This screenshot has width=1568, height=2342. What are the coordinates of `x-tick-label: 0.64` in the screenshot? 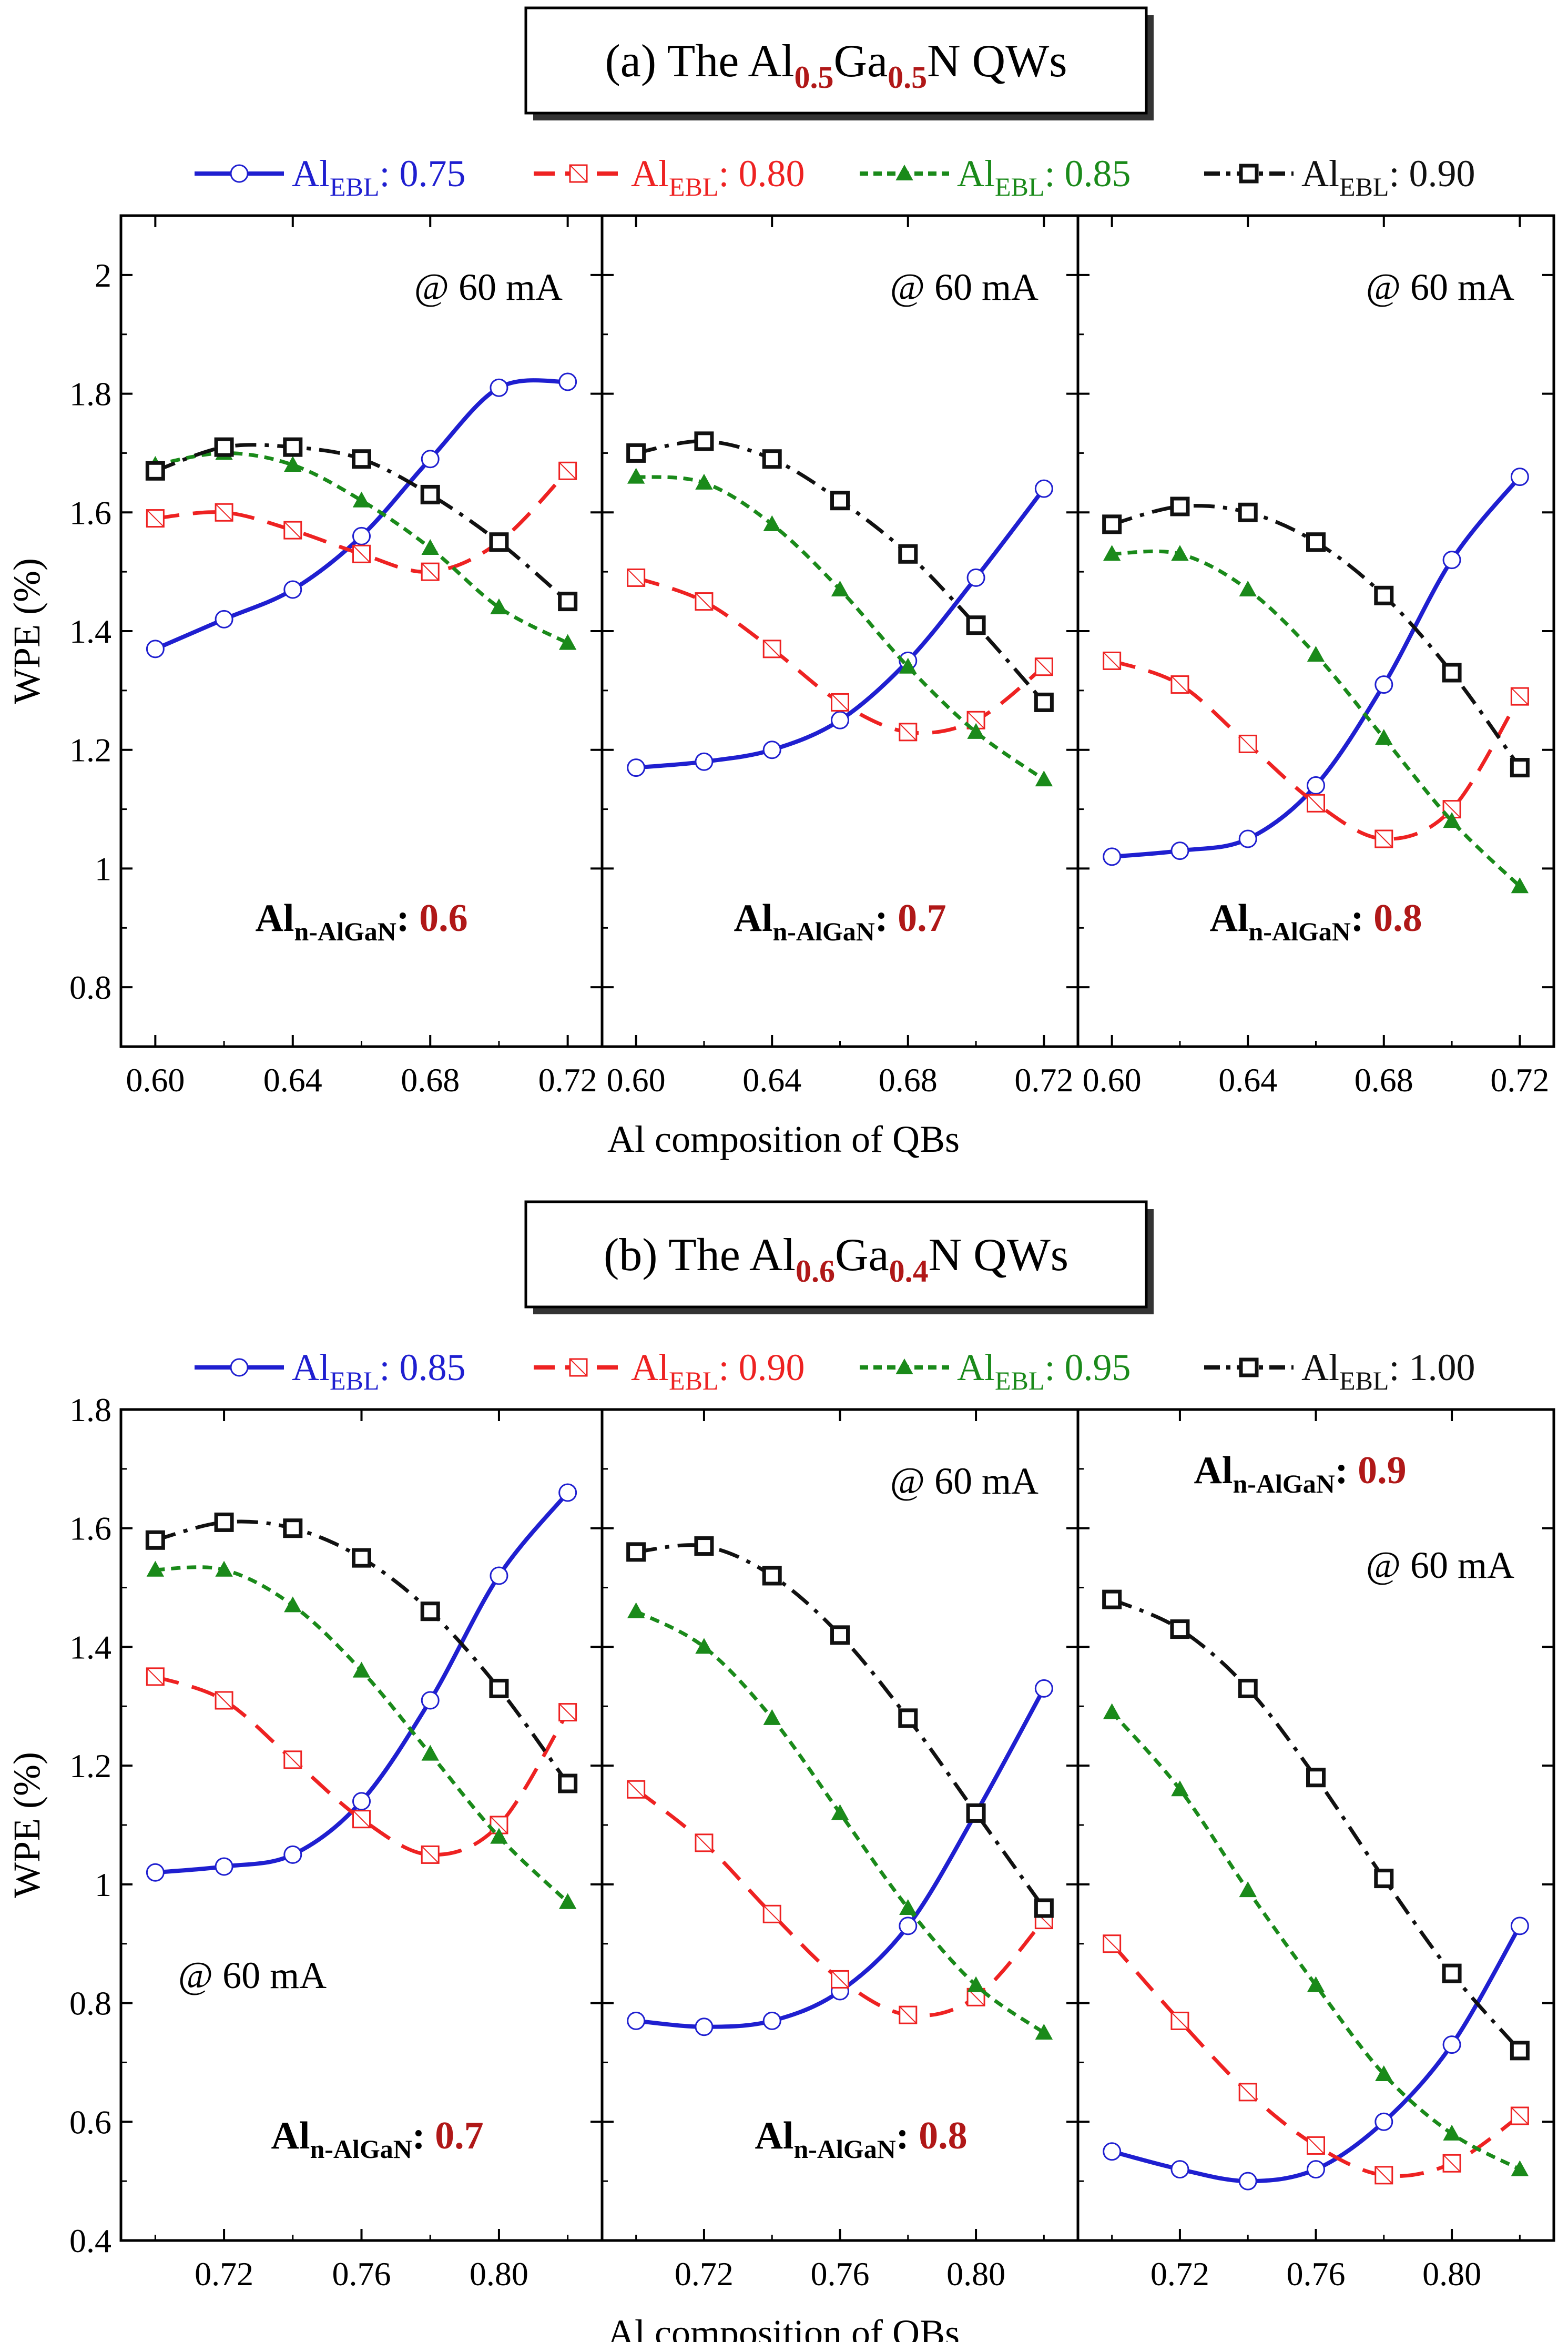 It's located at (293, 1080).